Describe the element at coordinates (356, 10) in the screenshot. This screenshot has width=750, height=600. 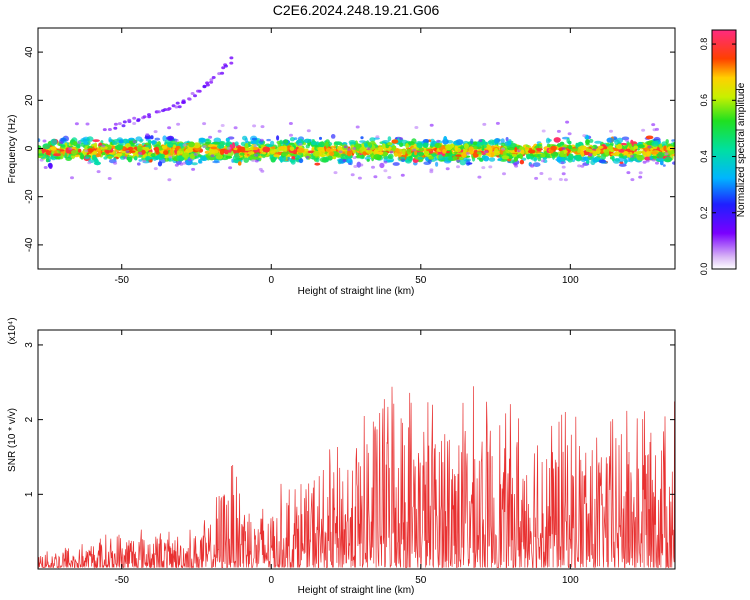
I see `page-title: C2E6.2024.248.19.21.G06` at that location.